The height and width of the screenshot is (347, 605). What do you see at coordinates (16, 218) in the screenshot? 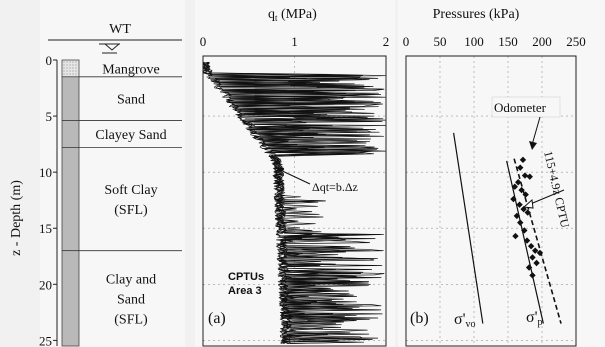
I see `depth-axis-label: z - Depth (m)` at bounding box center [16, 218].